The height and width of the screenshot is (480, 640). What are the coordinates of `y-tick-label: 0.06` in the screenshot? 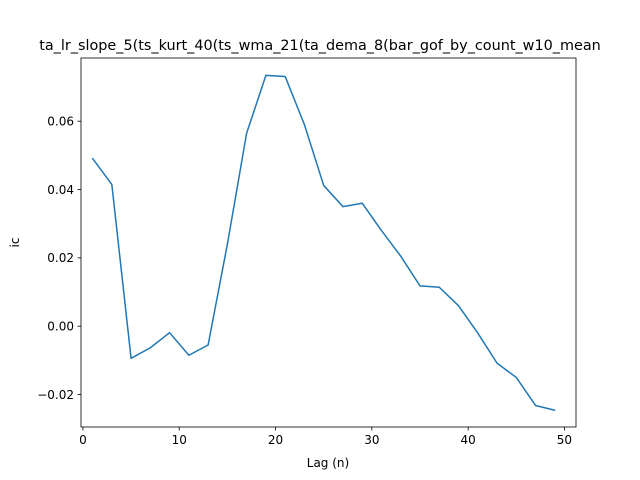 It's located at (60, 122).